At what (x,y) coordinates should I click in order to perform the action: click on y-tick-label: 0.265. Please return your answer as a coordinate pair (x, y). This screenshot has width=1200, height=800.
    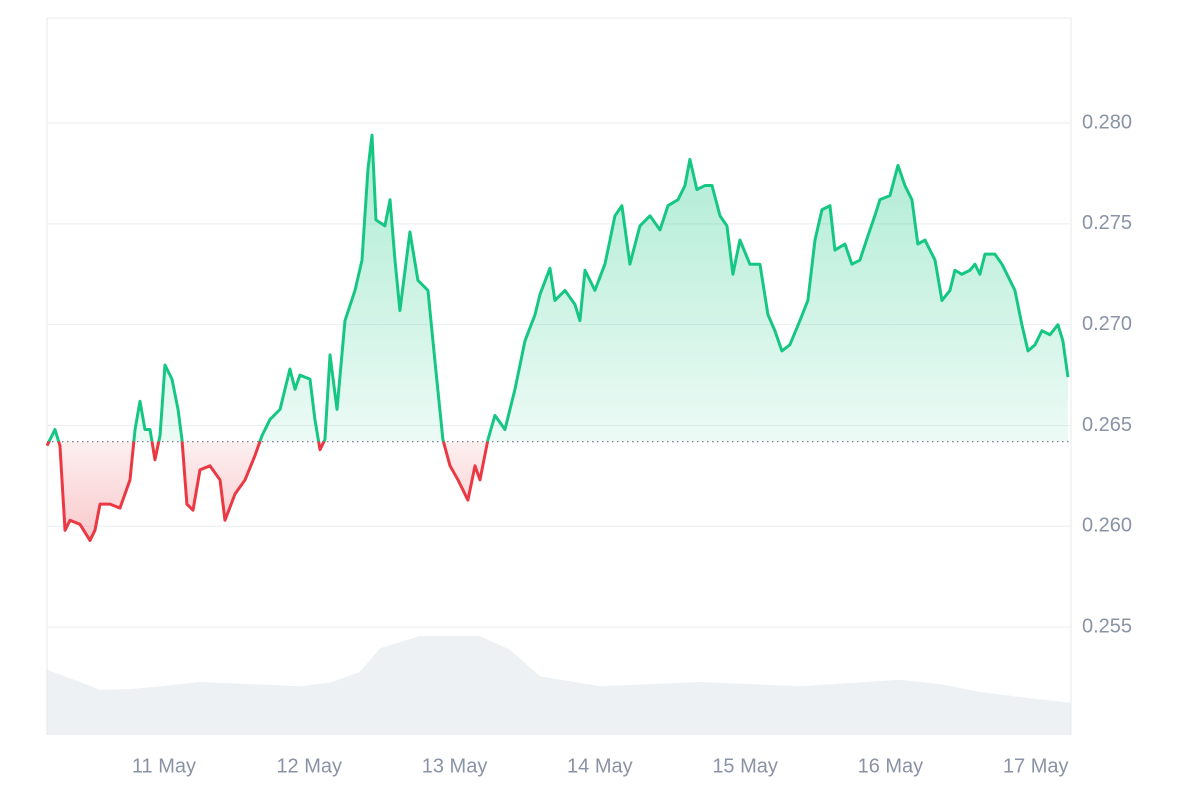
    Looking at the image, I should click on (1107, 425).